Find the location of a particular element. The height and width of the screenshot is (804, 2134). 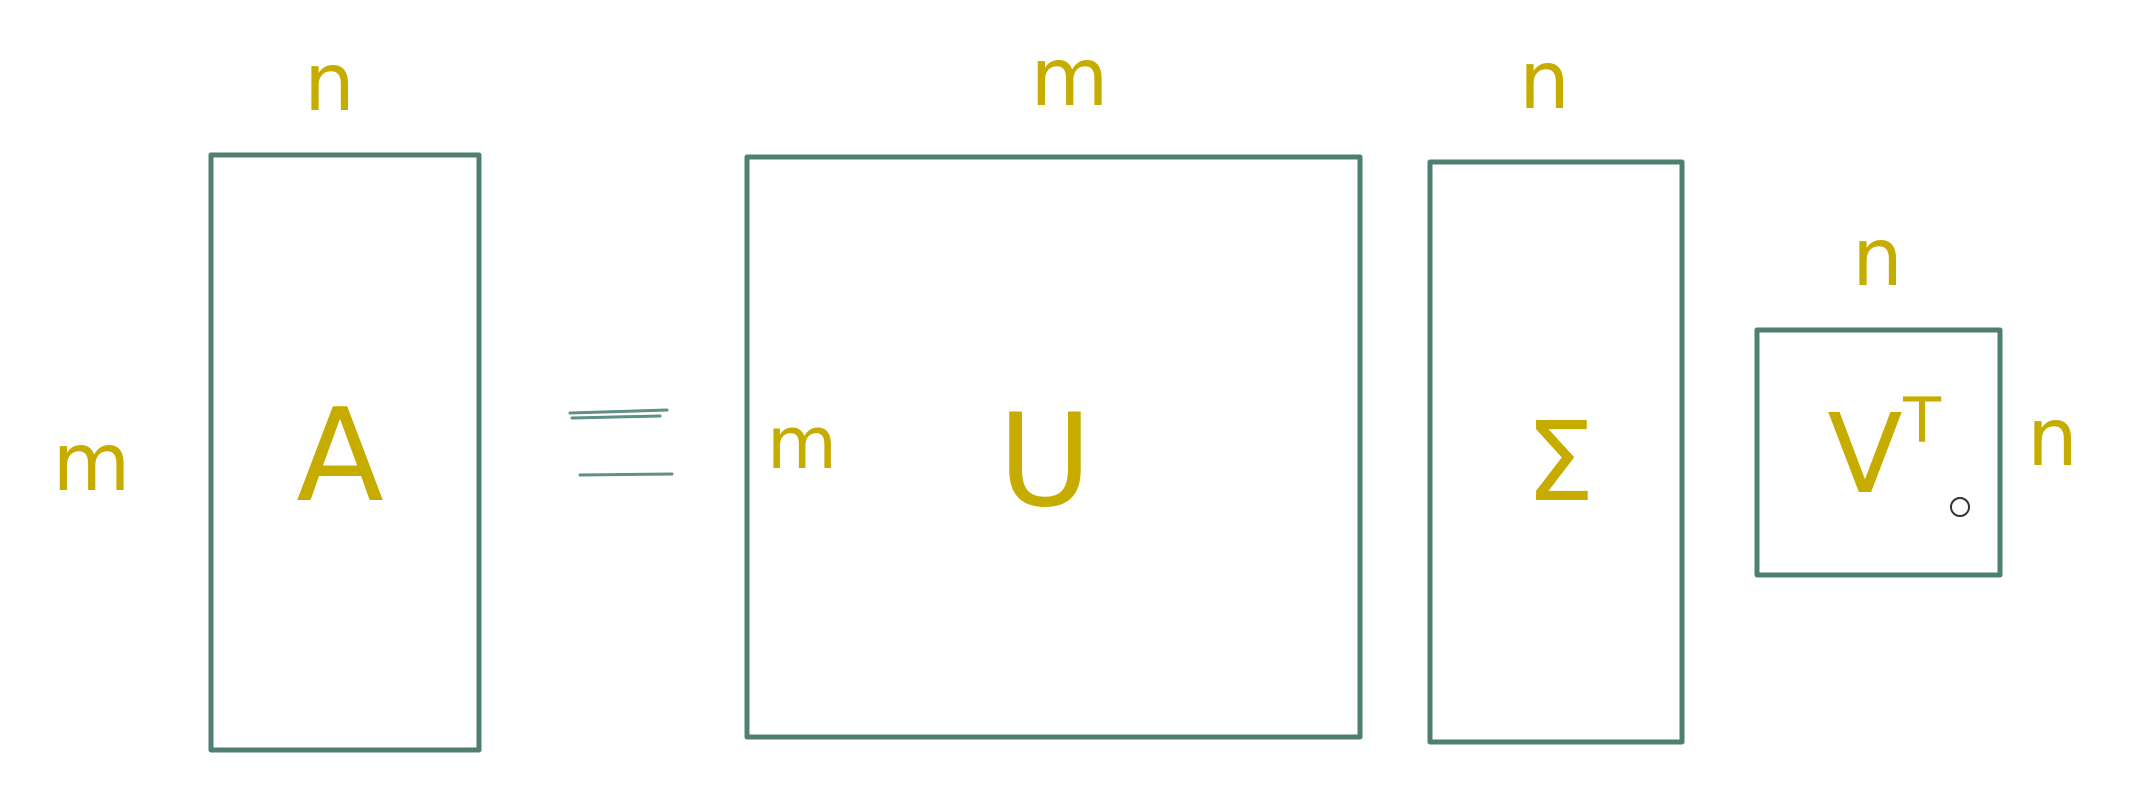

matrix-vt-superscript: T is located at coordinates (1922, 420).